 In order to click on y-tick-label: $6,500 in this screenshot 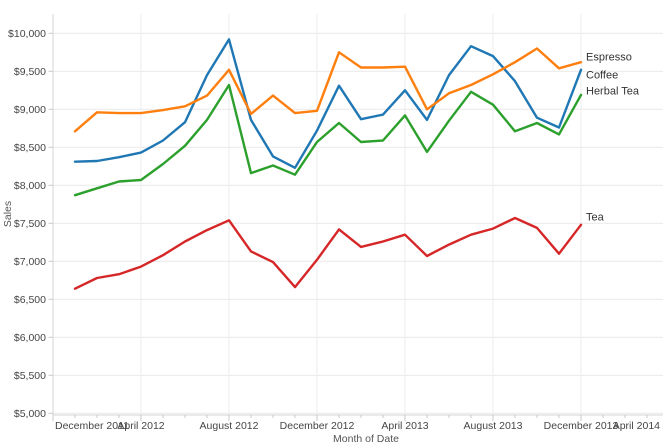, I will do `click(30, 300)`.